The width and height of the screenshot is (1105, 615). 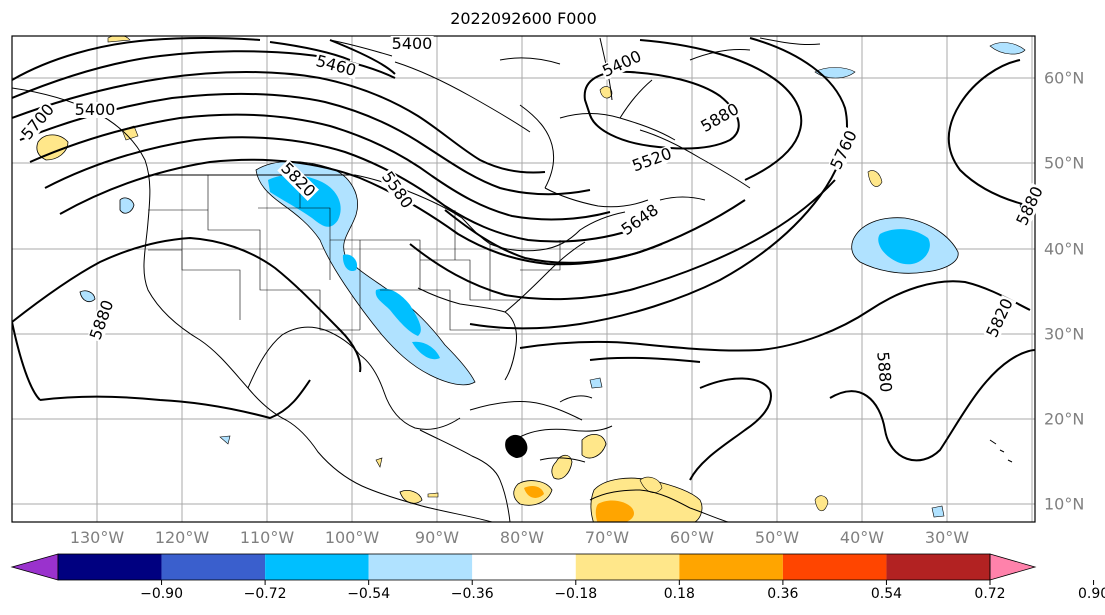 What do you see at coordinates (354, 253) in the screenshot?
I see `state-borders` at bounding box center [354, 253].